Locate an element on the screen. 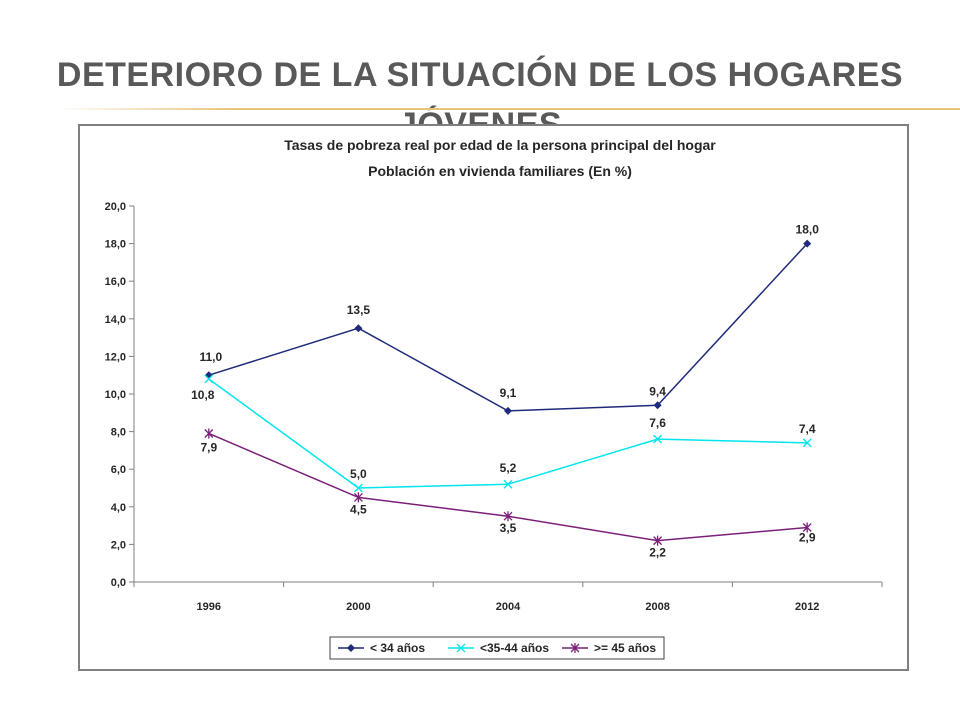 The image size is (960, 720). data-label: 2,9 is located at coordinates (807, 537).